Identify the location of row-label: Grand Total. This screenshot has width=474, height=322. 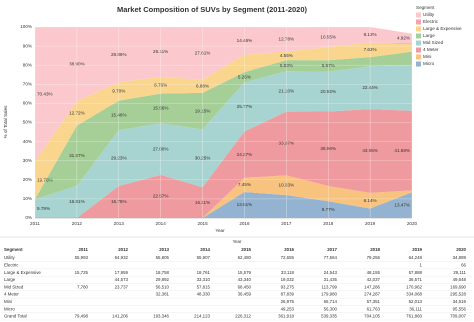
(15, 316).